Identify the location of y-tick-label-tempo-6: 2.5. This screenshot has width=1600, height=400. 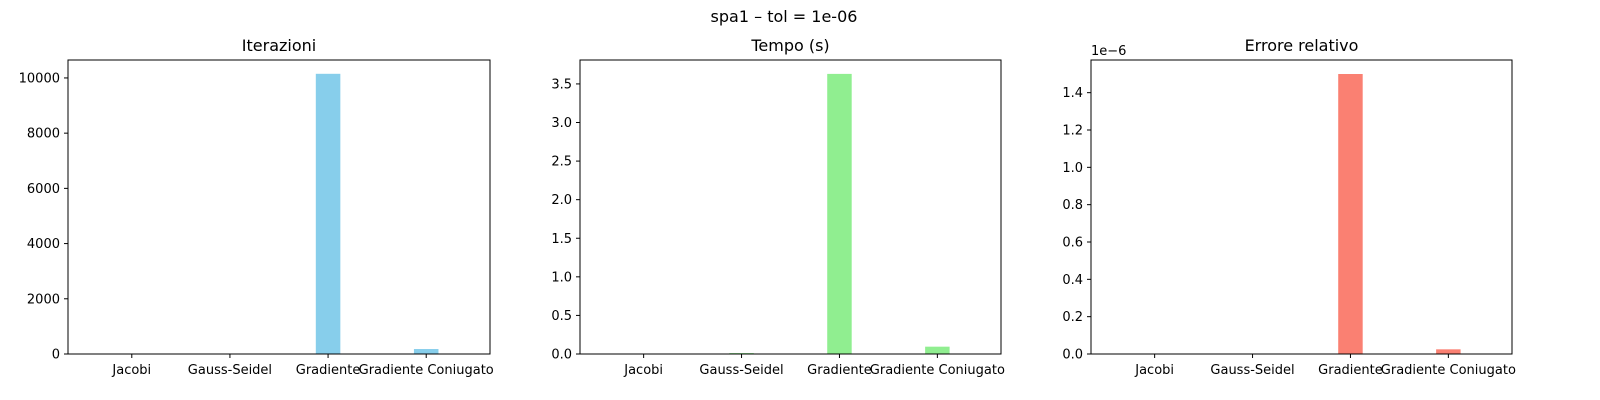
(561, 162).